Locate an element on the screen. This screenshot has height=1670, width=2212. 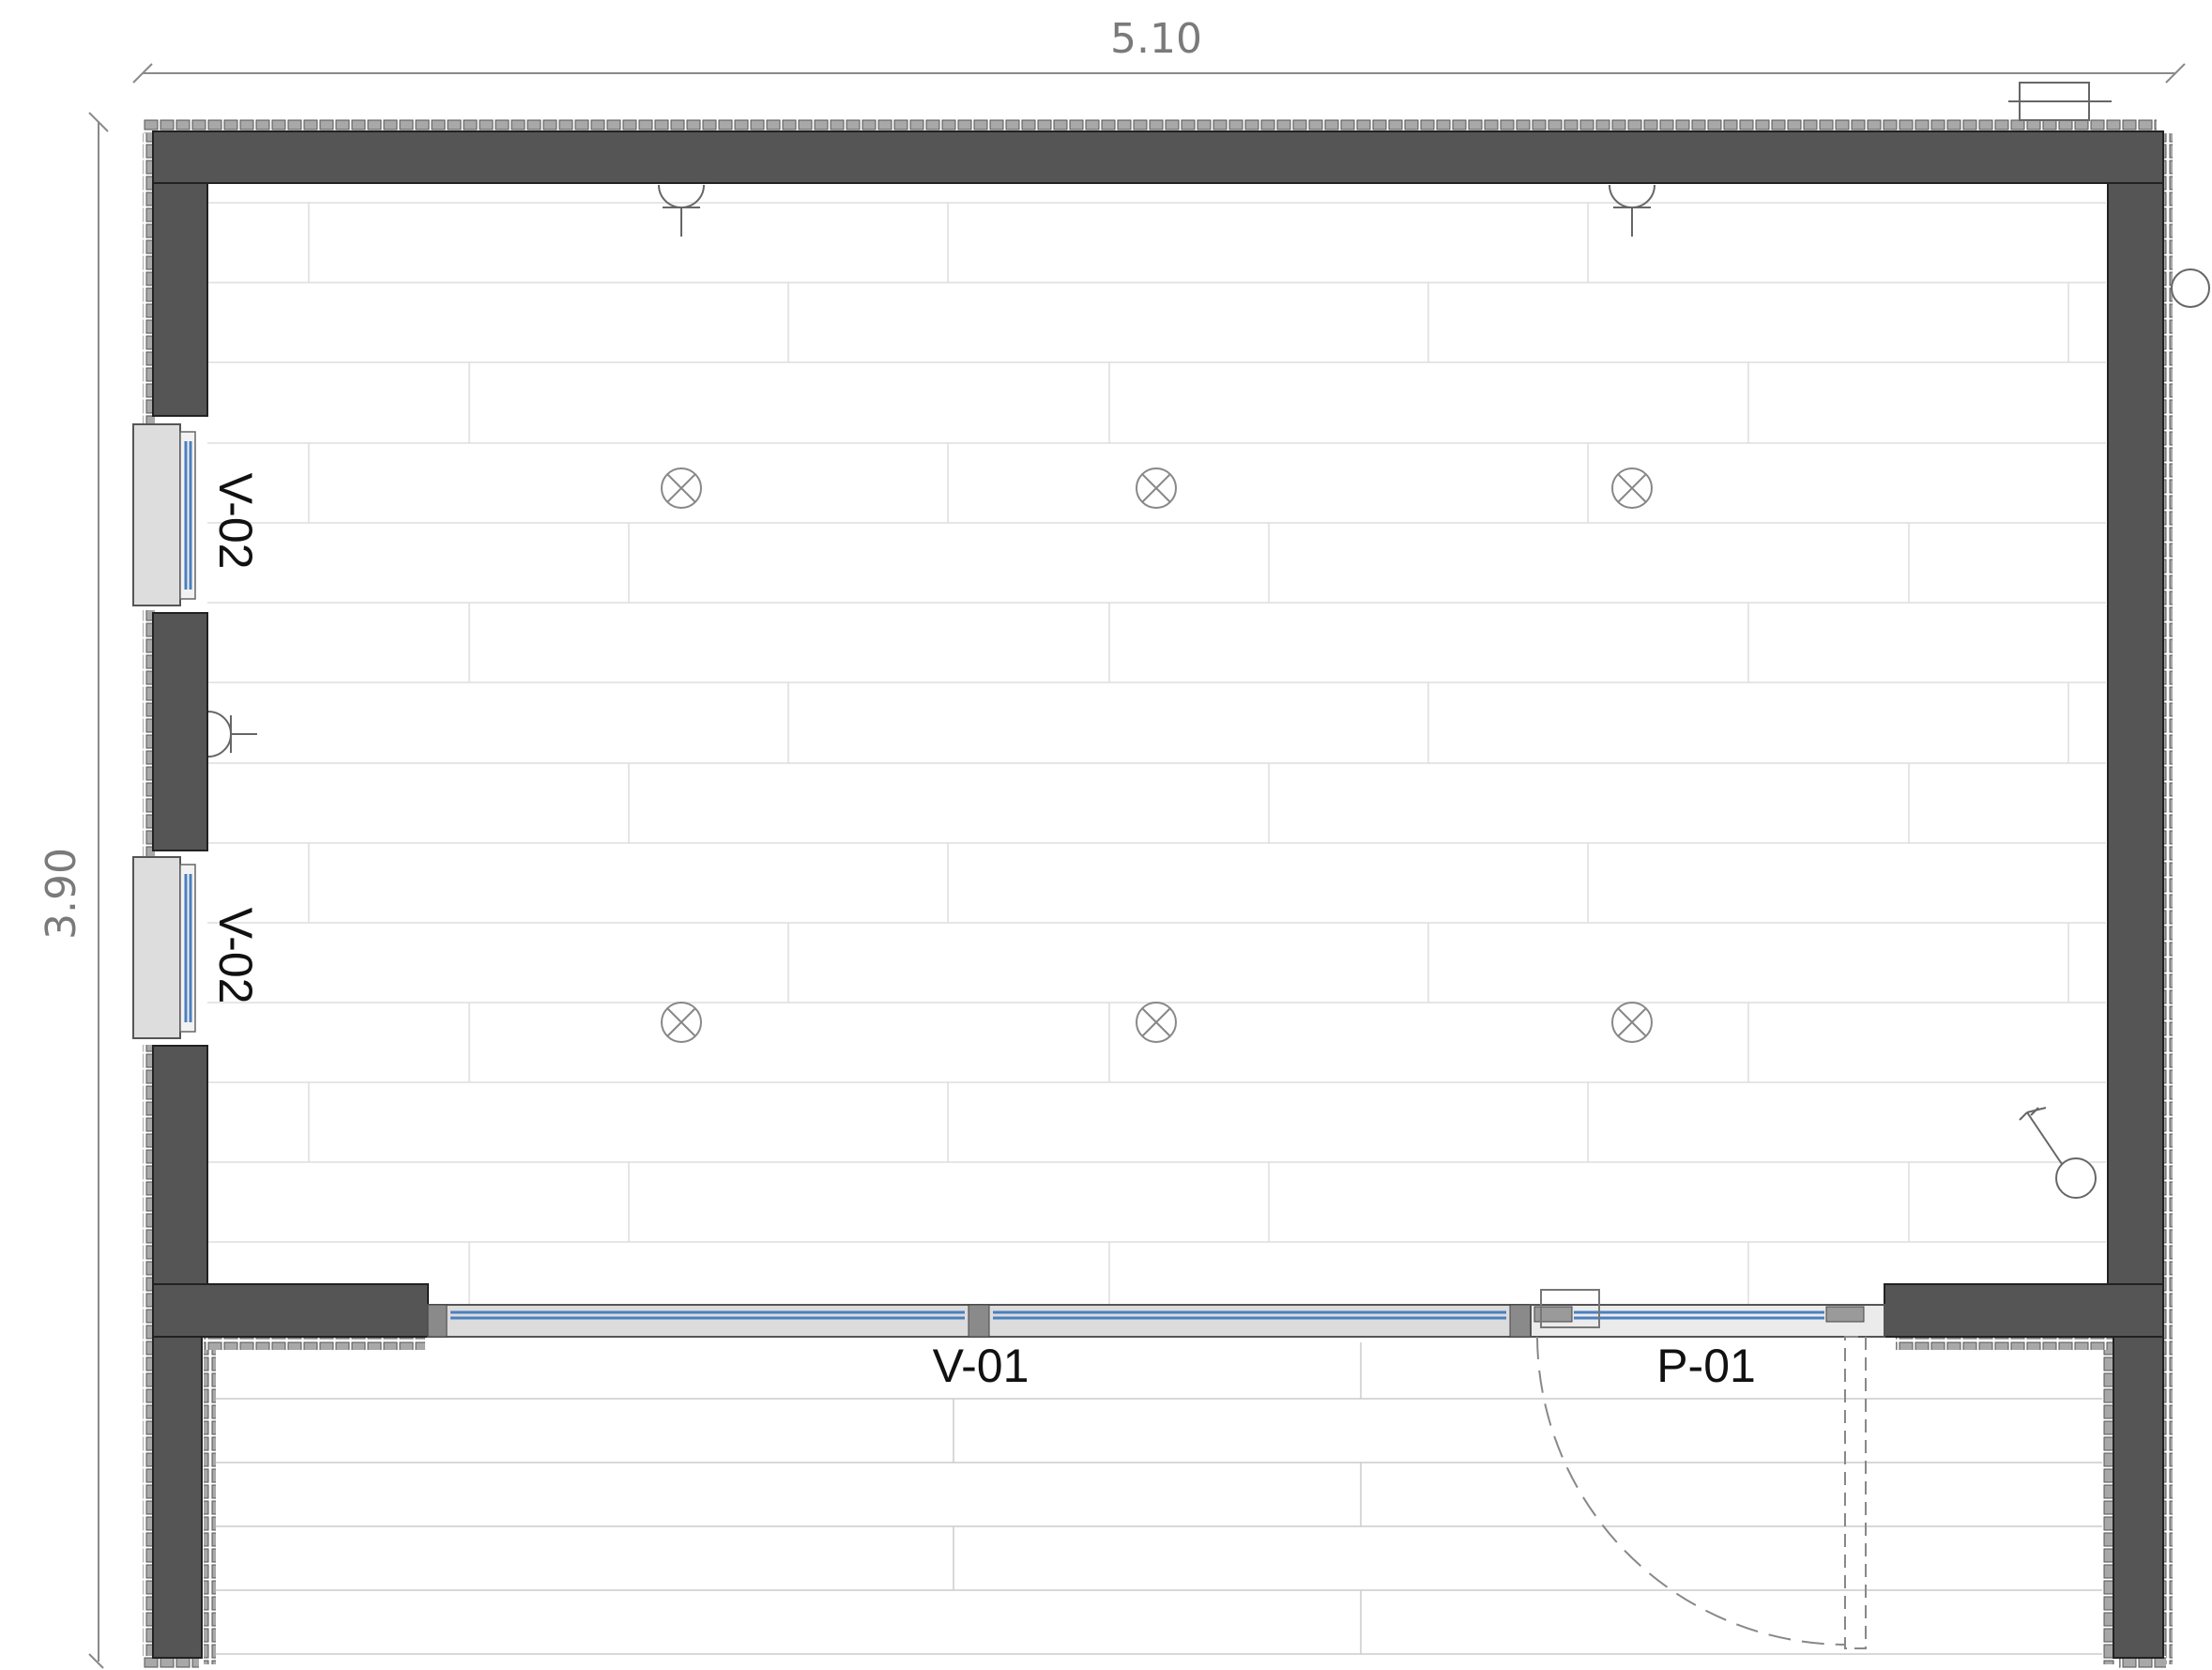
dimension-width is located at coordinates (1159, 73).